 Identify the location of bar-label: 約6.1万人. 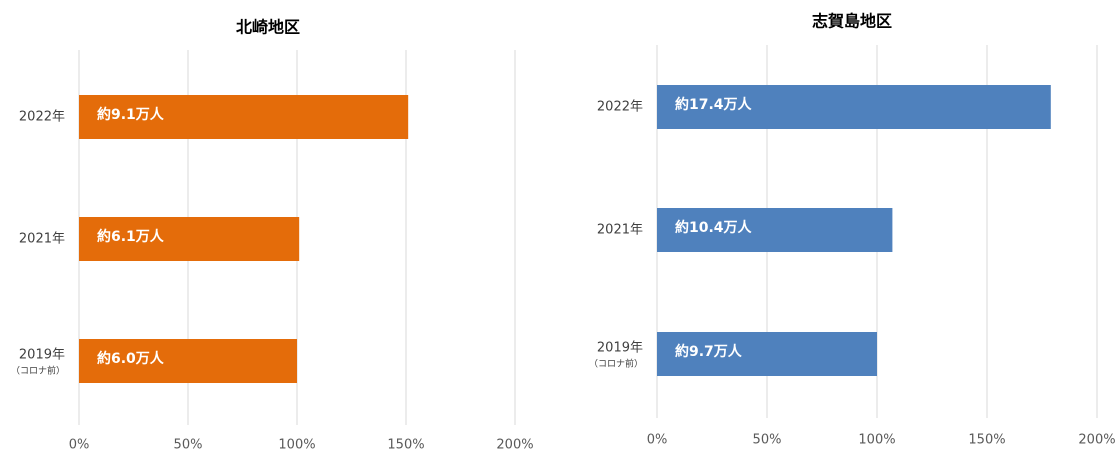
(131, 236).